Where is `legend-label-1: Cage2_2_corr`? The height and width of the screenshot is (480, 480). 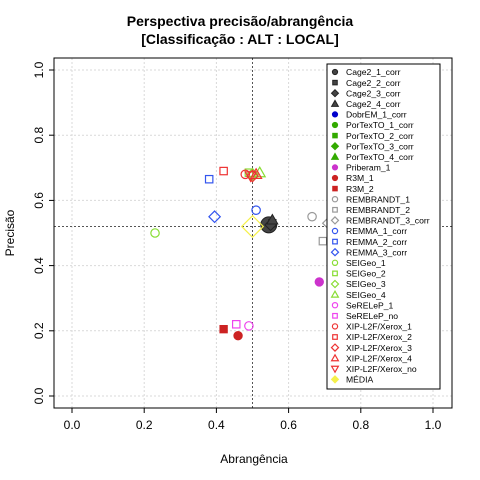
legend-label-1: Cage2_2_corr is located at coordinates (373, 83).